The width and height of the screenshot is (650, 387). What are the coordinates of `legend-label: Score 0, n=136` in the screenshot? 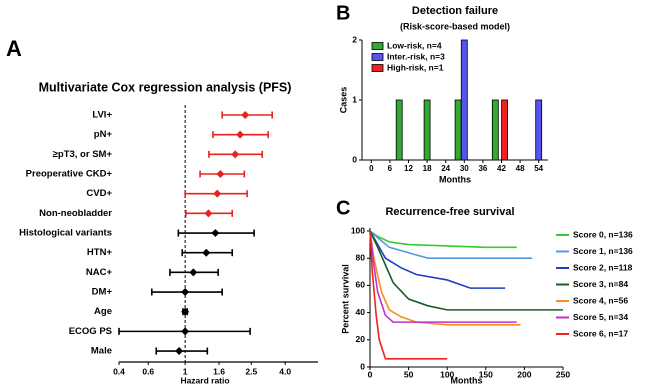 It's located at (603, 234).